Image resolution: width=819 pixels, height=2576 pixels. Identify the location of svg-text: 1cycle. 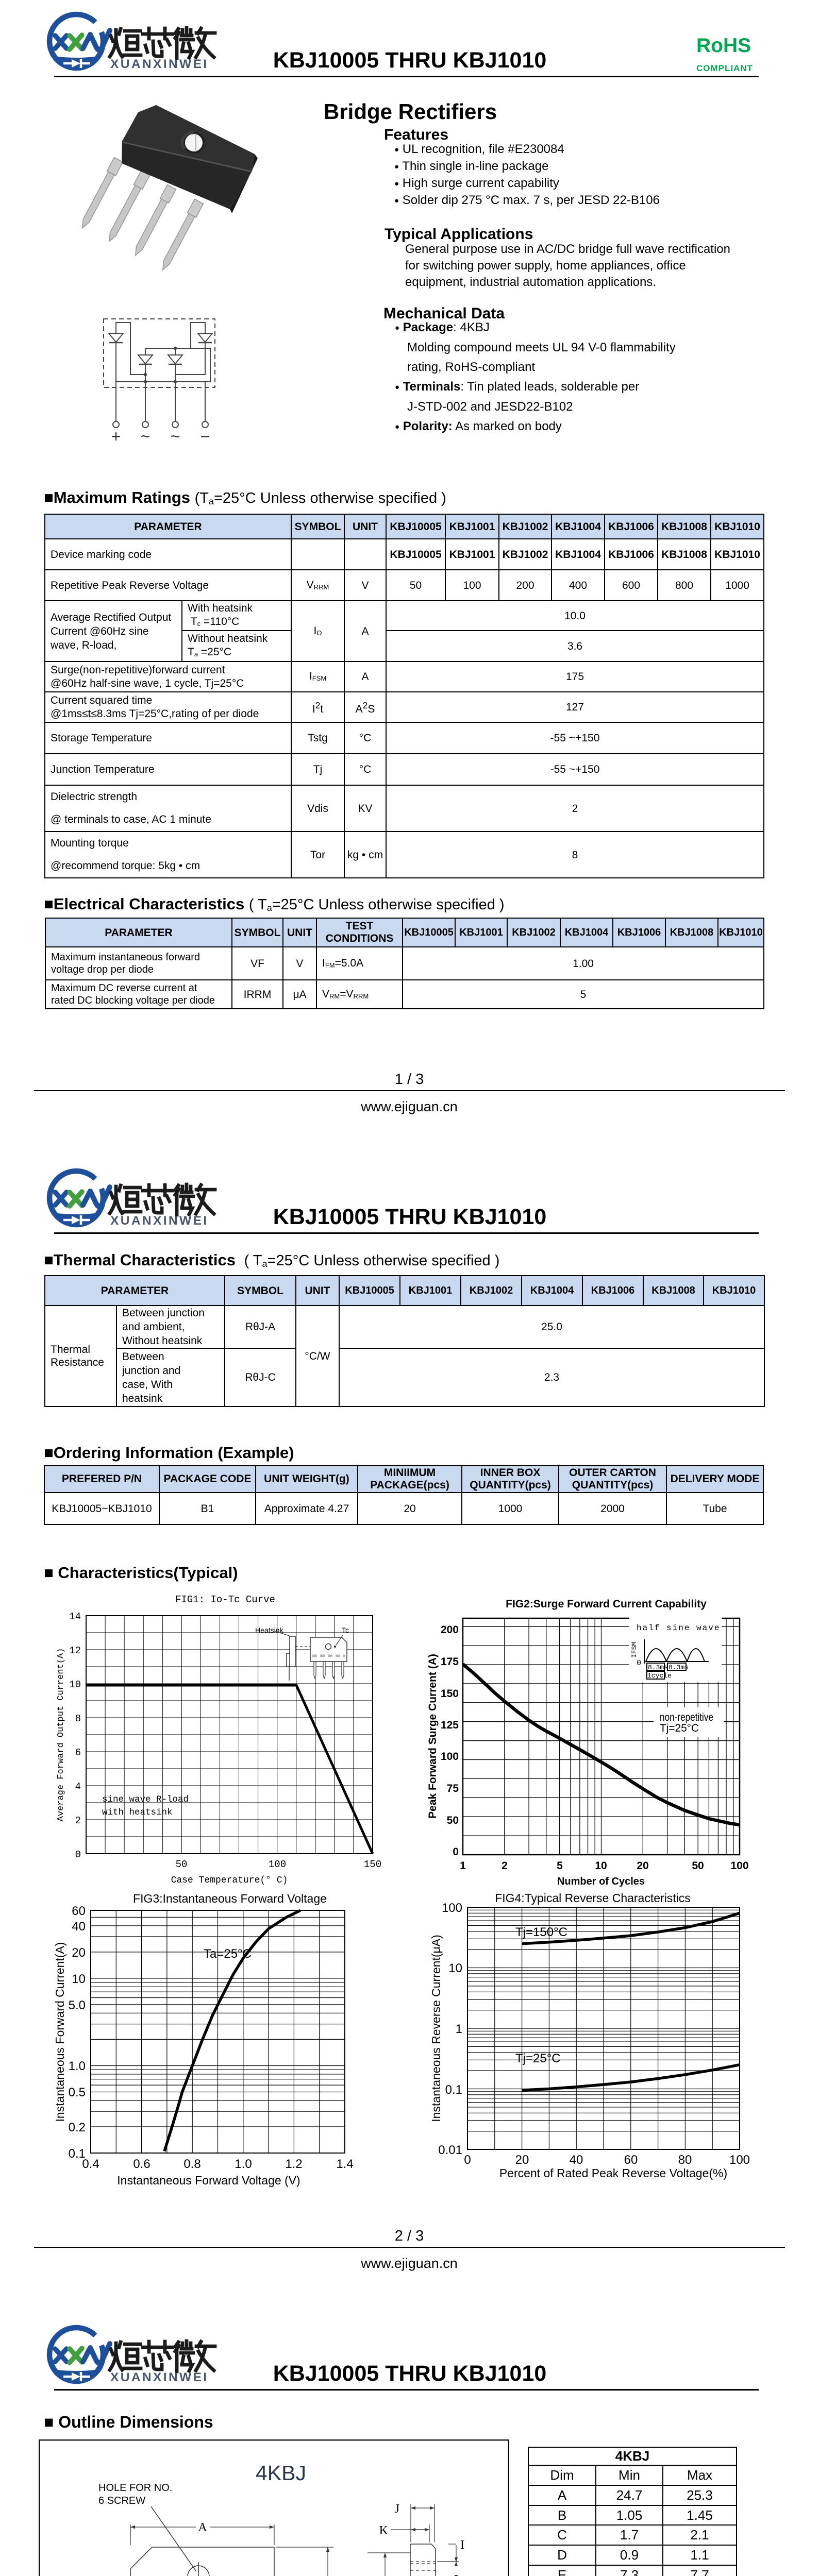
(659, 1676).